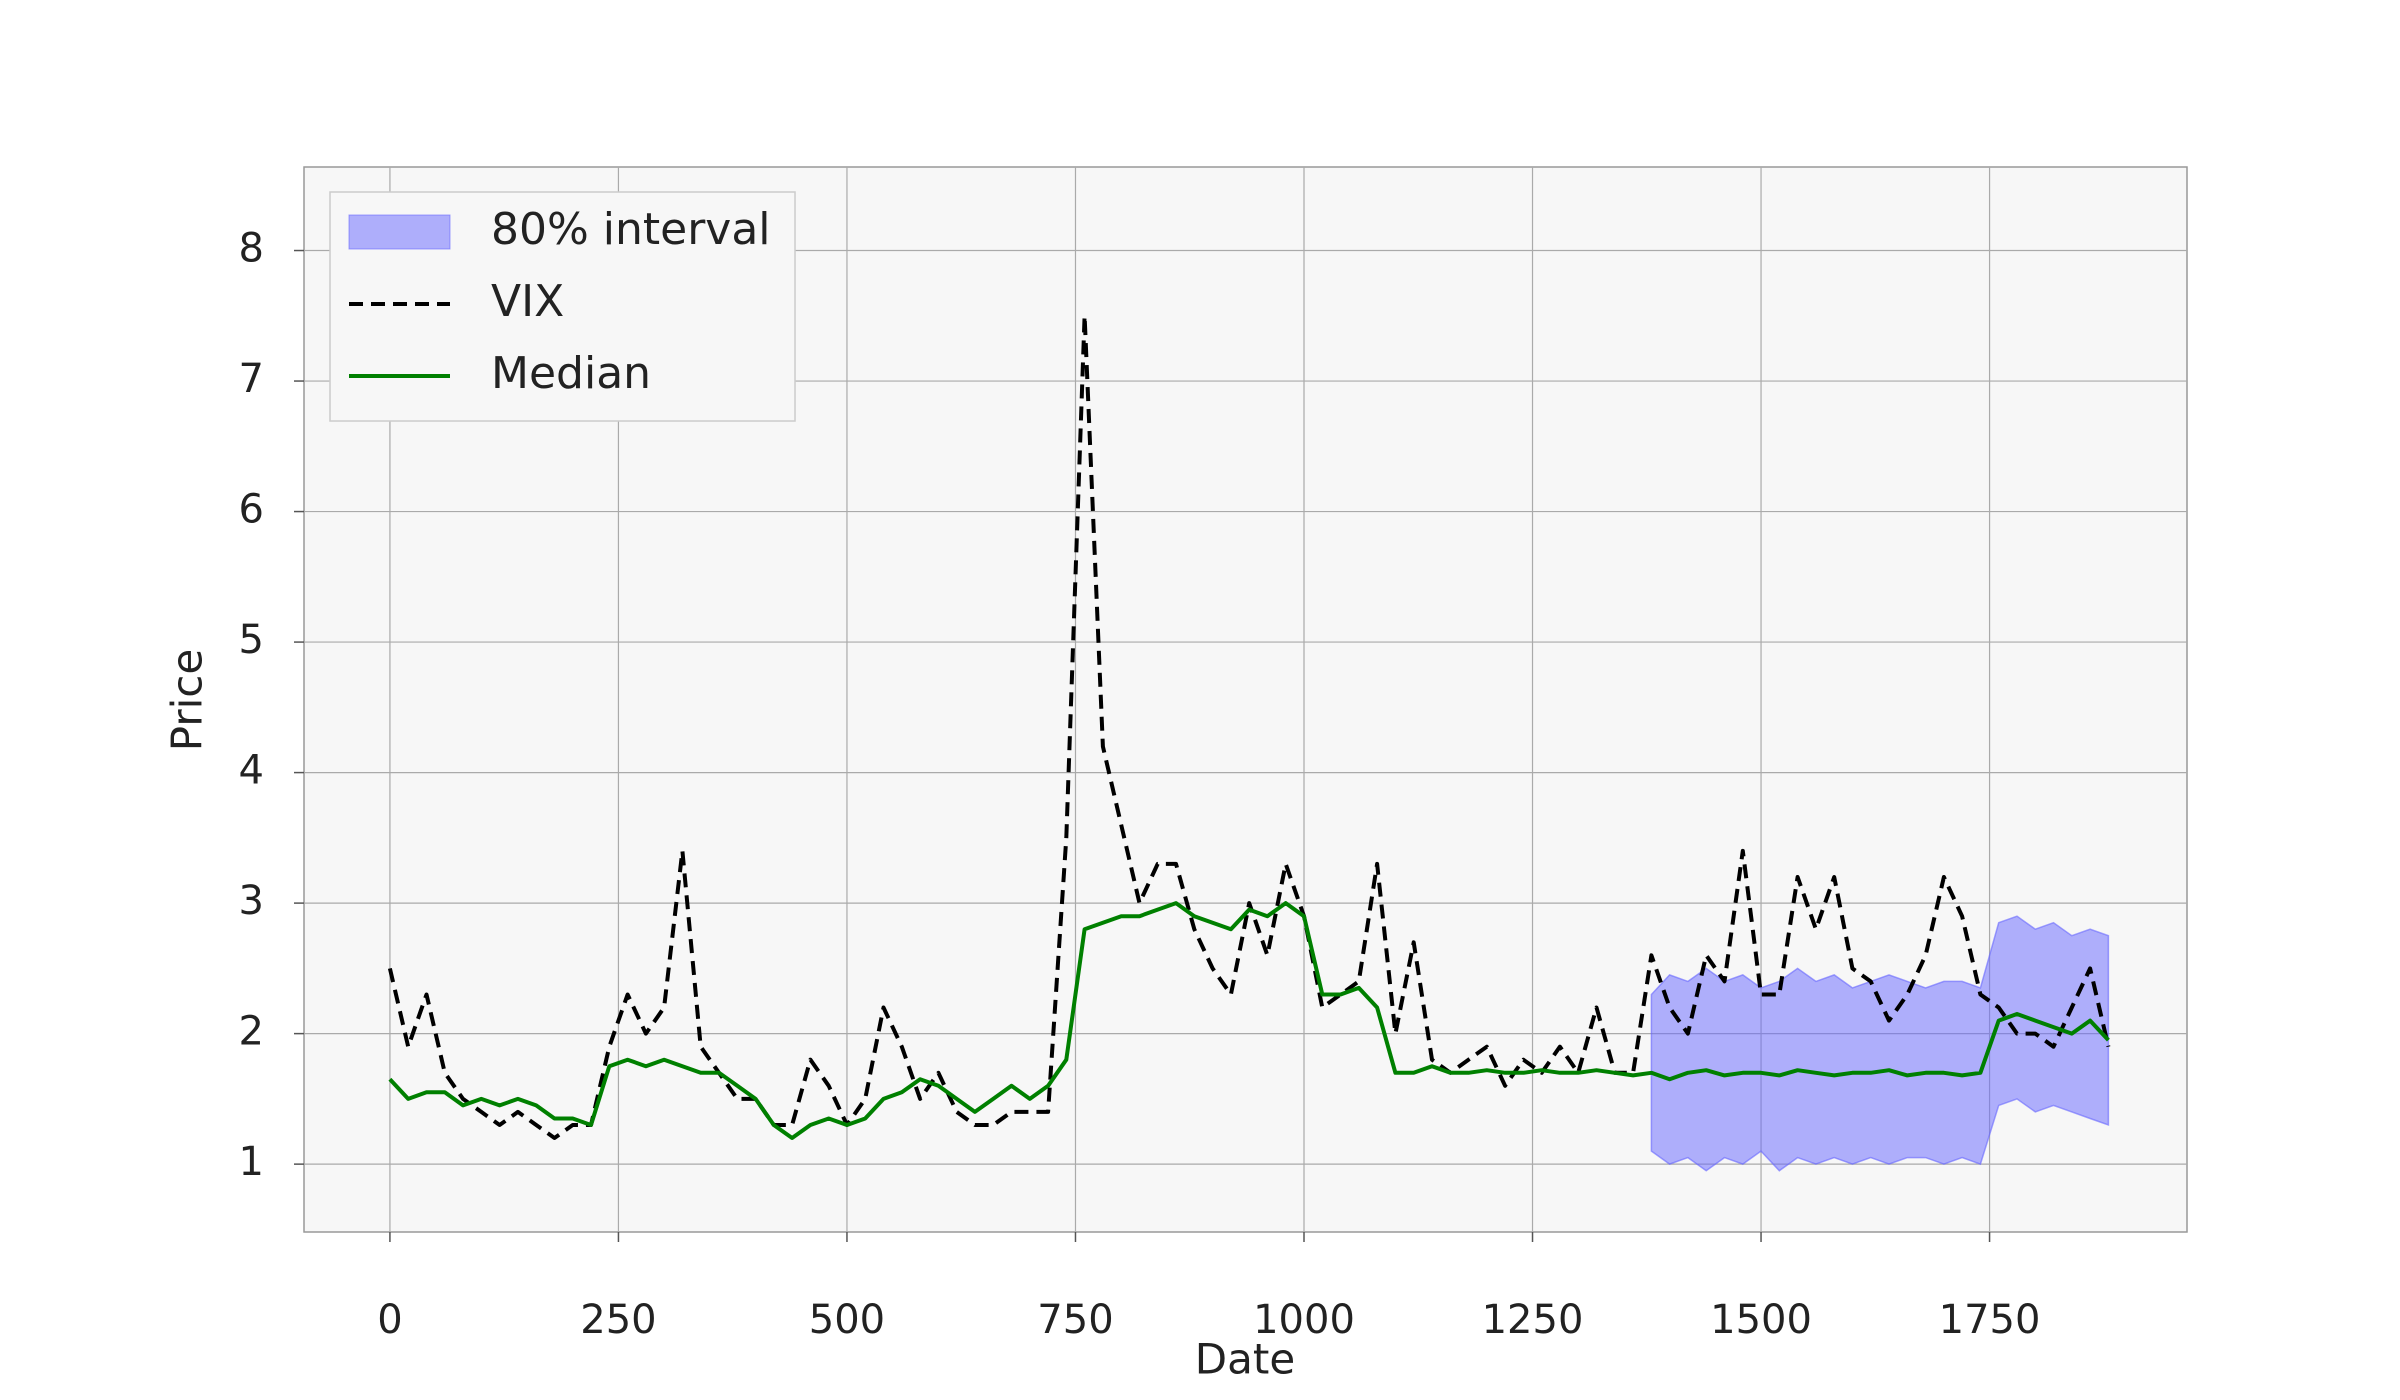 The height and width of the screenshot is (1400, 2400). What do you see at coordinates (251, 640) in the screenshot?
I see `y-tick-label: 5` at bounding box center [251, 640].